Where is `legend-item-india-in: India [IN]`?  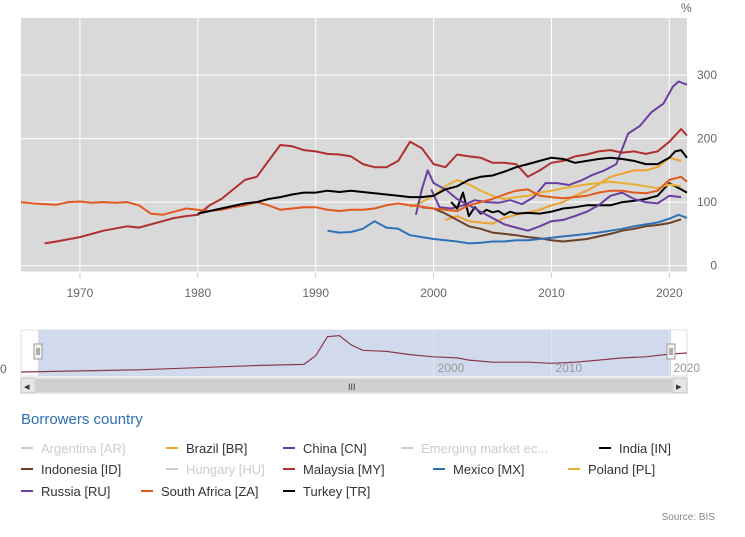
legend-item-india-in: India [IN] is located at coordinates (635, 448).